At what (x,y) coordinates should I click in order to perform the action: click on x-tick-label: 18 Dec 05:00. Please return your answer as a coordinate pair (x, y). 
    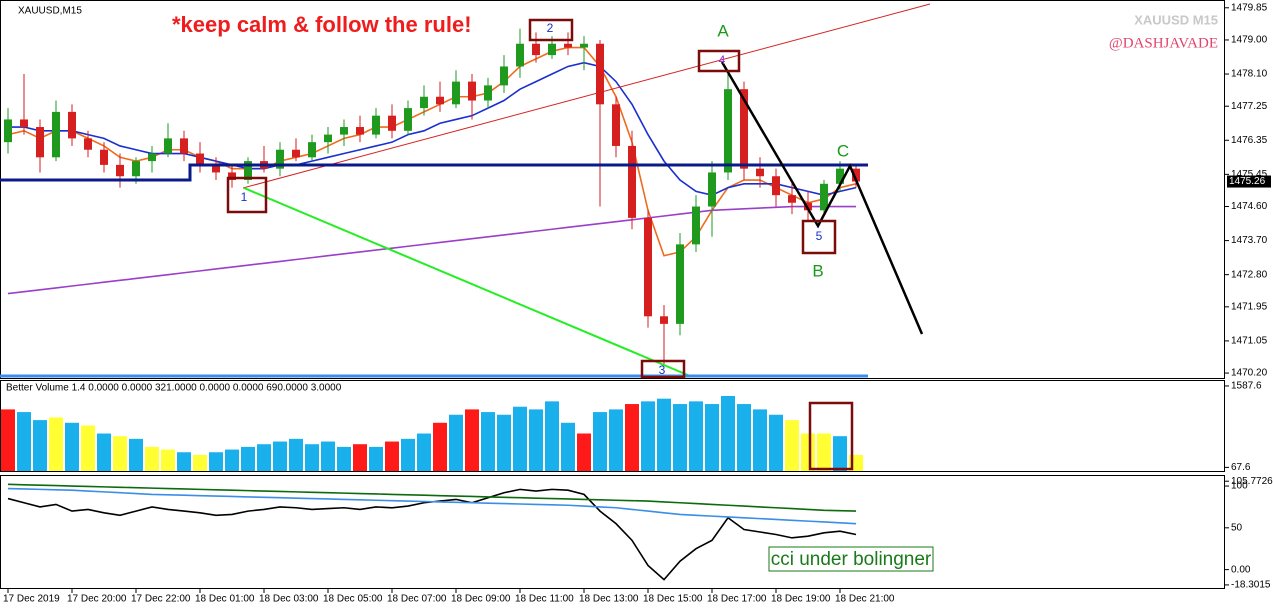
    Looking at the image, I should click on (353, 599).